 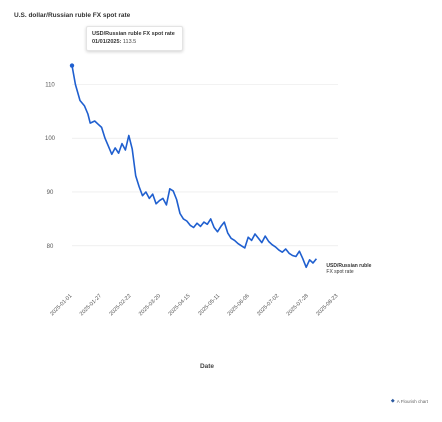 What do you see at coordinates (239, 305) in the screenshot?
I see `x-tick-label: 2025-06-06` at bounding box center [239, 305].